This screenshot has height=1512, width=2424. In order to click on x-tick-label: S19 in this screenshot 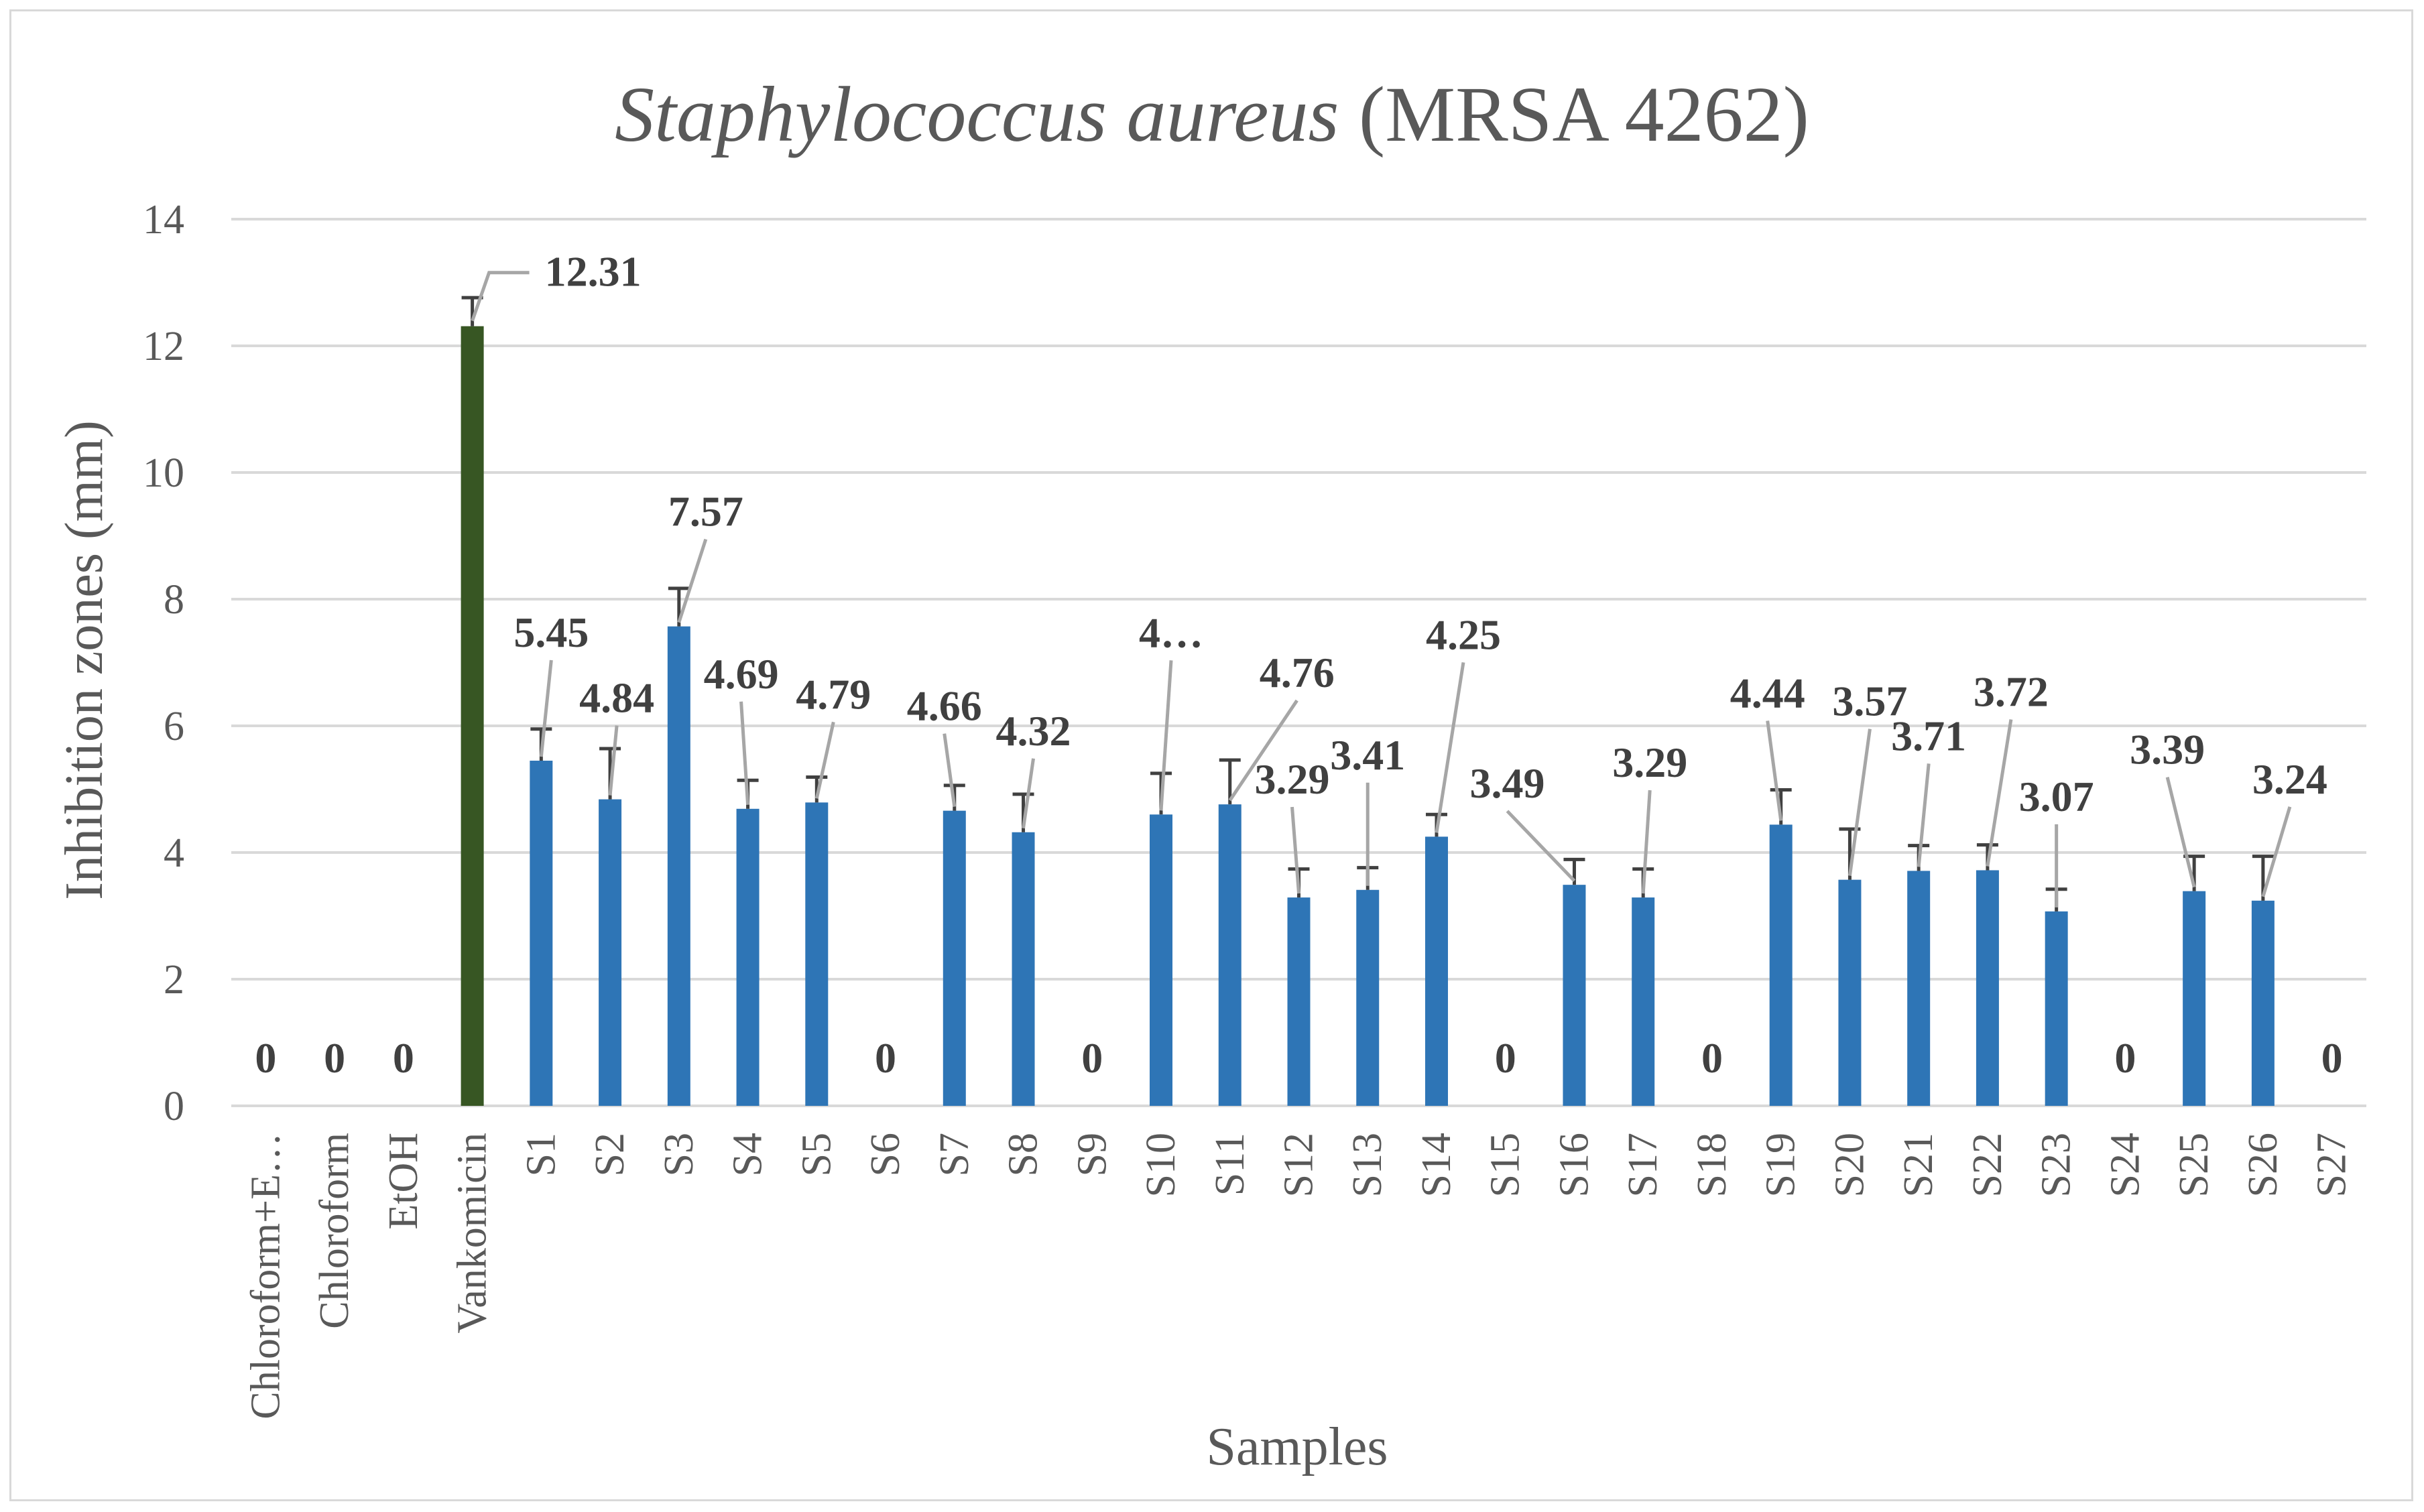, I will do `click(1781, 1165)`.